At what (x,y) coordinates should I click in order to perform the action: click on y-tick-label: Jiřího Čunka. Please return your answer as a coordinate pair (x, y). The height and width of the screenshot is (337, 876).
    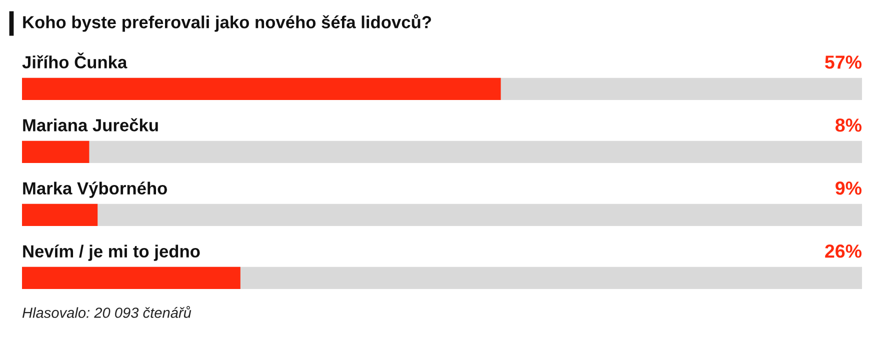
    Looking at the image, I should click on (75, 60).